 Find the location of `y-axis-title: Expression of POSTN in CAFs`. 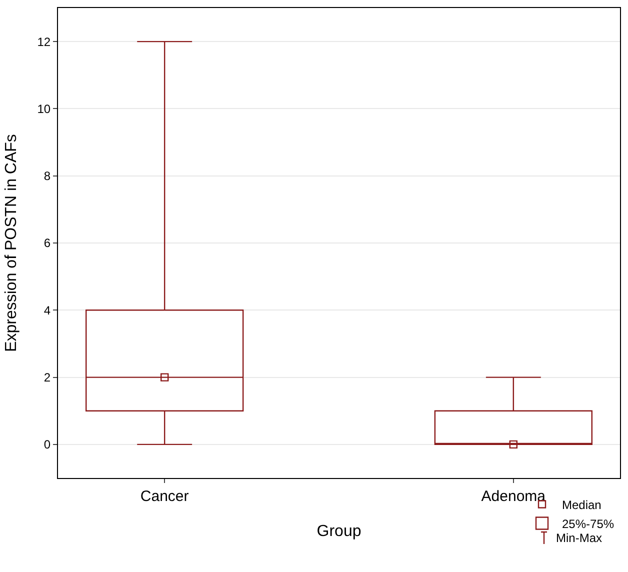

y-axis-title: Expression of POSTN in CAFs is located at coordinates (11, 243).